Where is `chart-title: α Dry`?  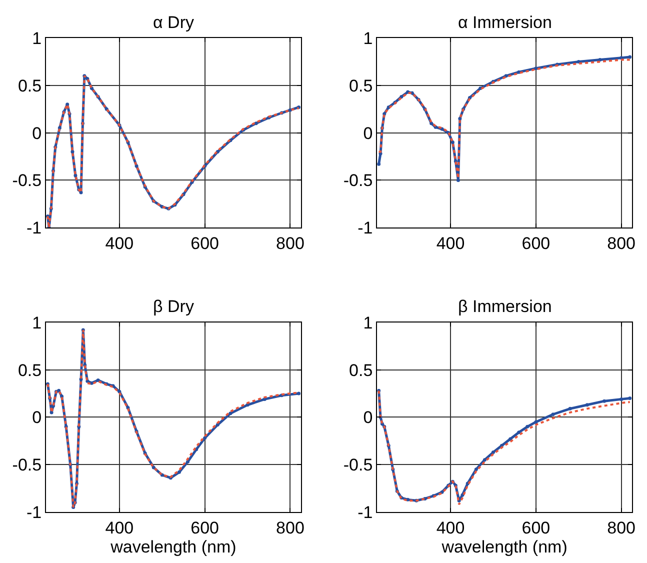
chart-title: α Dry is located at coordinates (173, 22).